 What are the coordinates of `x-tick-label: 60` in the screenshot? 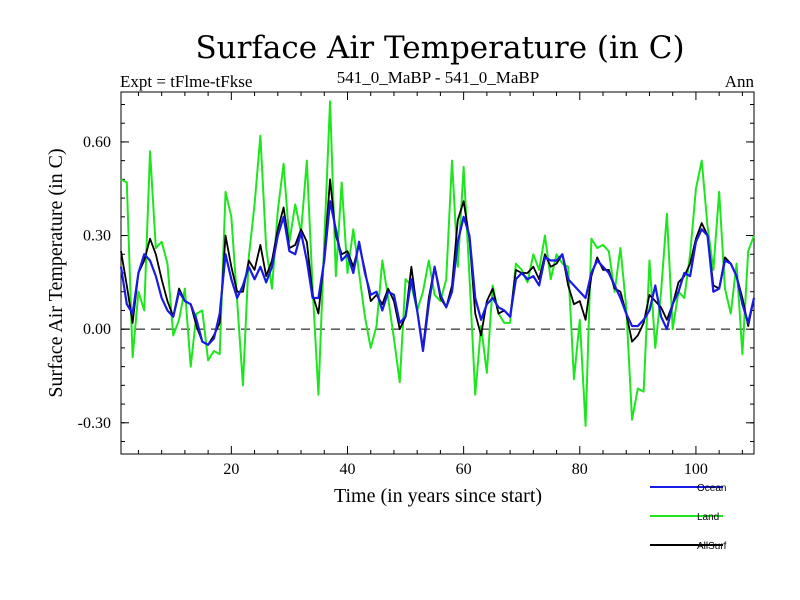 It's located at (464, 469).